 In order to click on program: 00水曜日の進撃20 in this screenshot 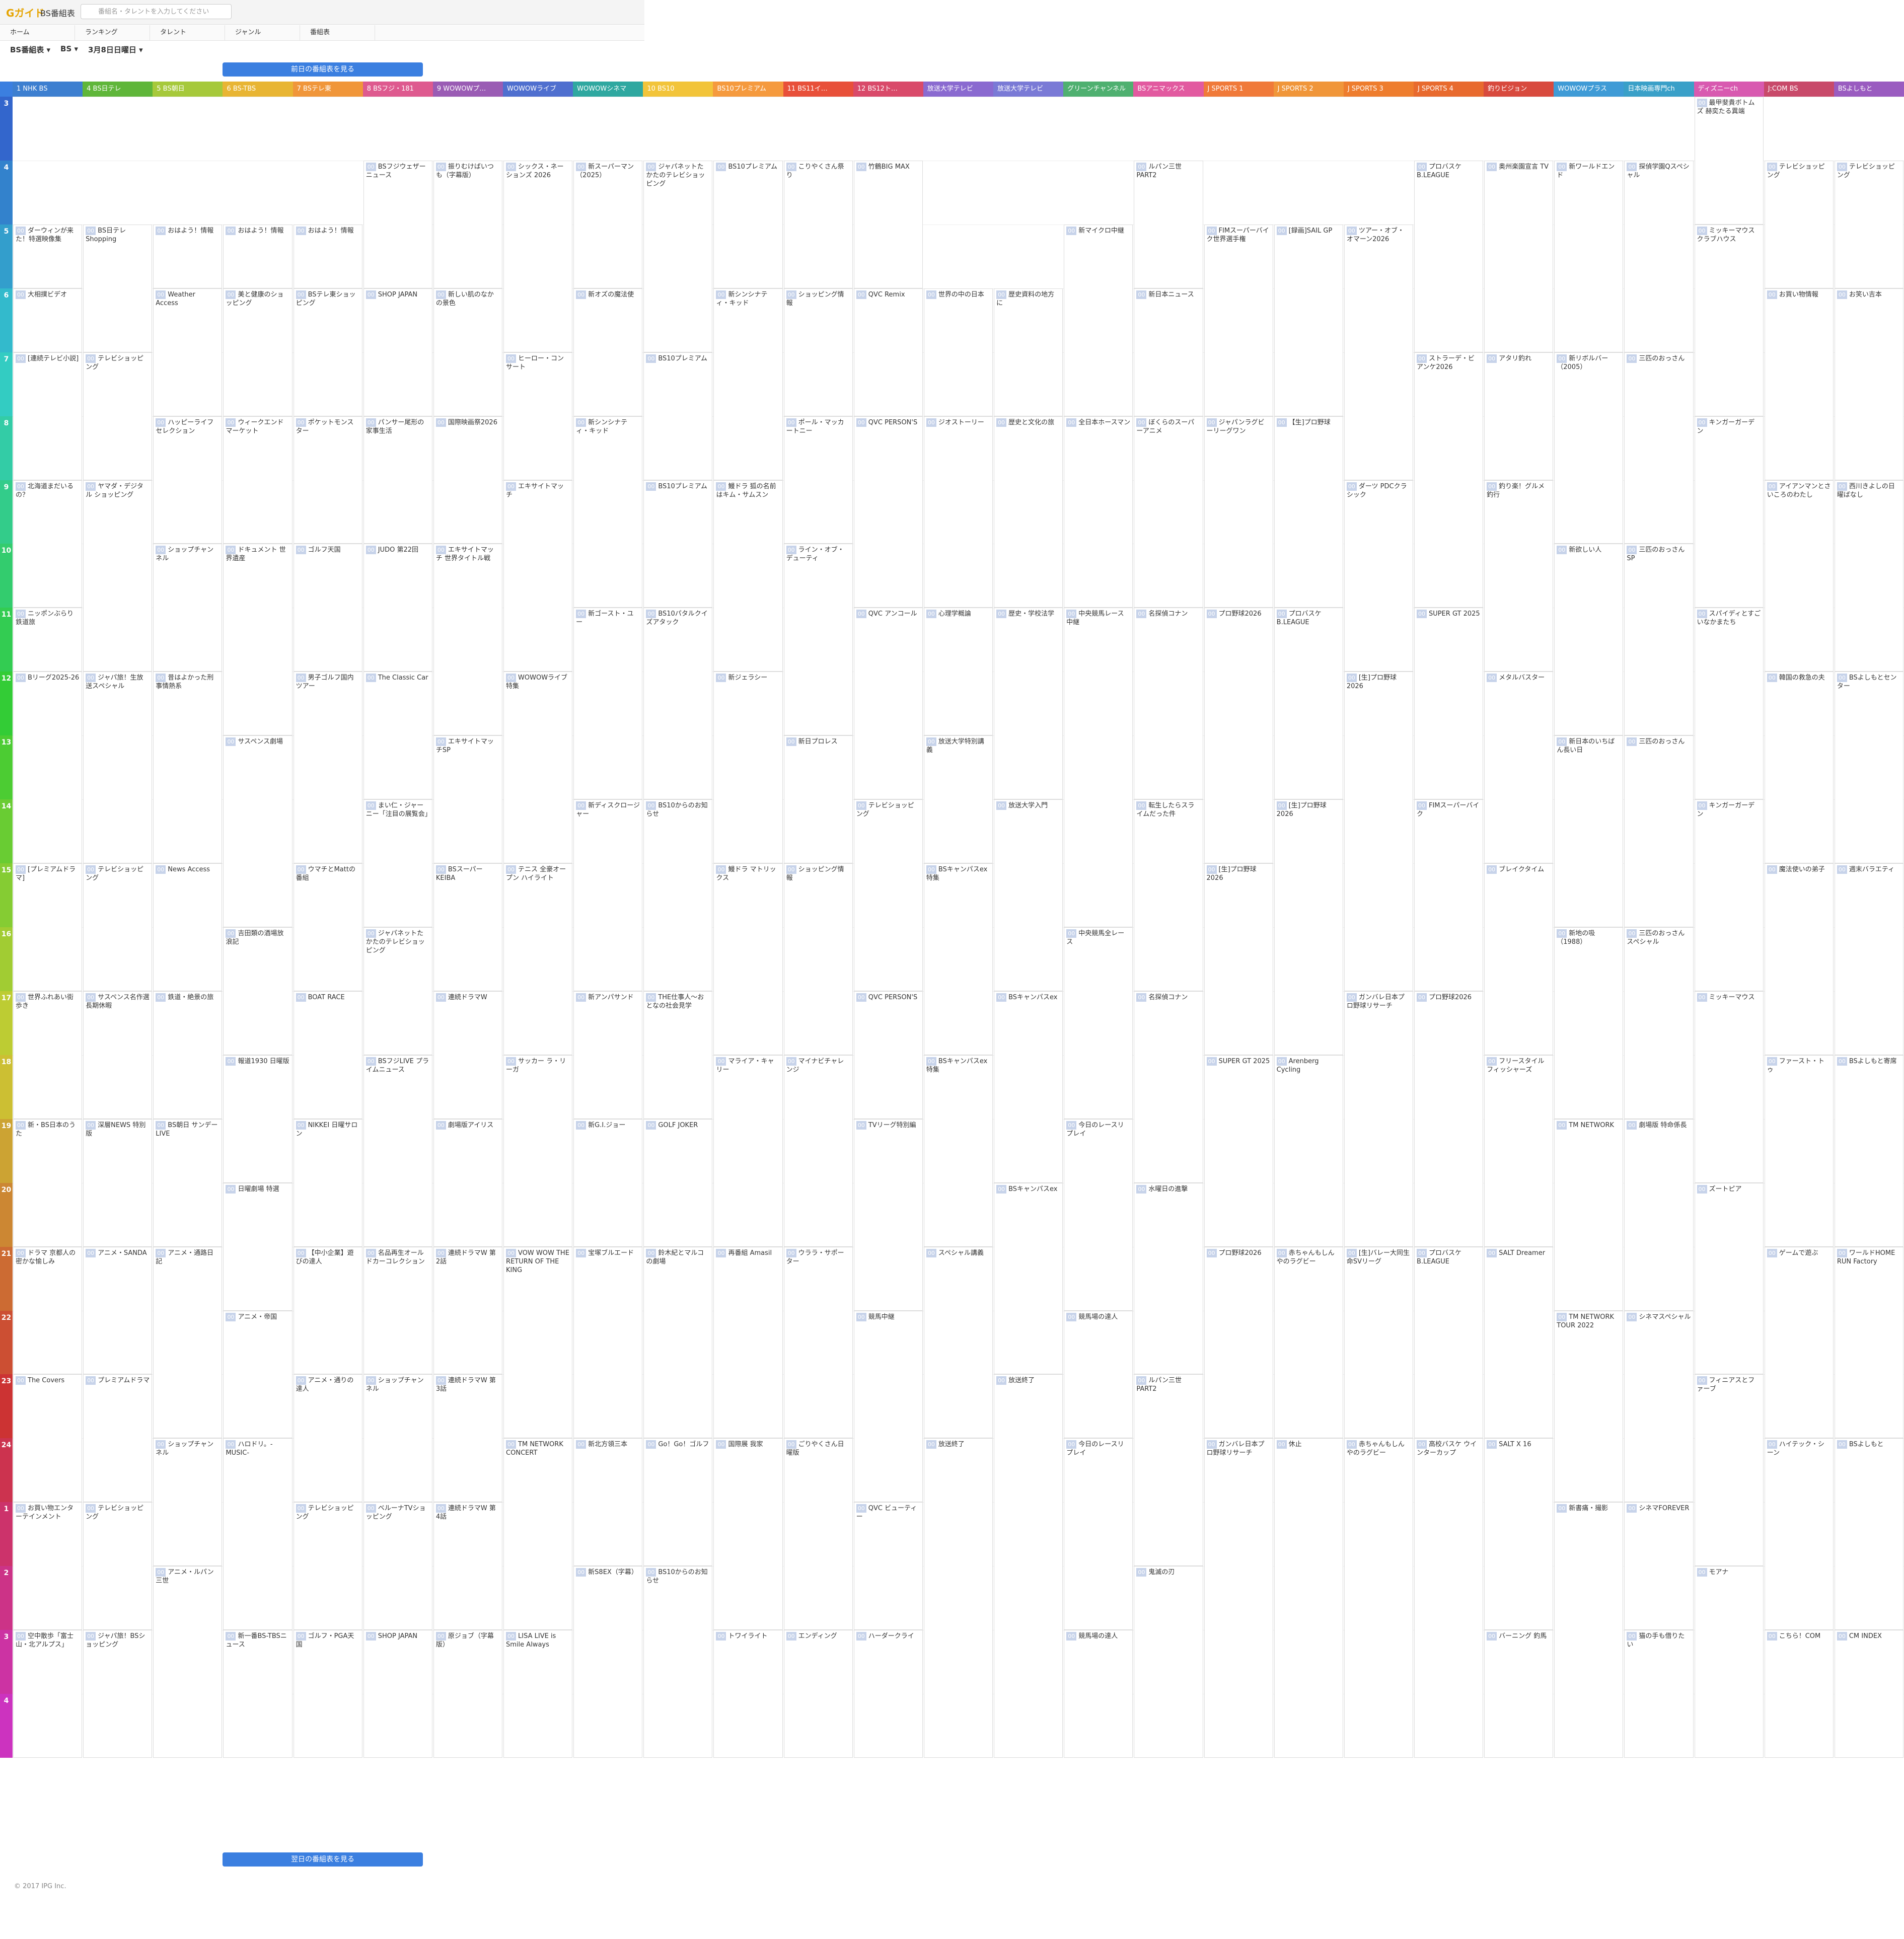, I will do `click(1168, 1278)`.